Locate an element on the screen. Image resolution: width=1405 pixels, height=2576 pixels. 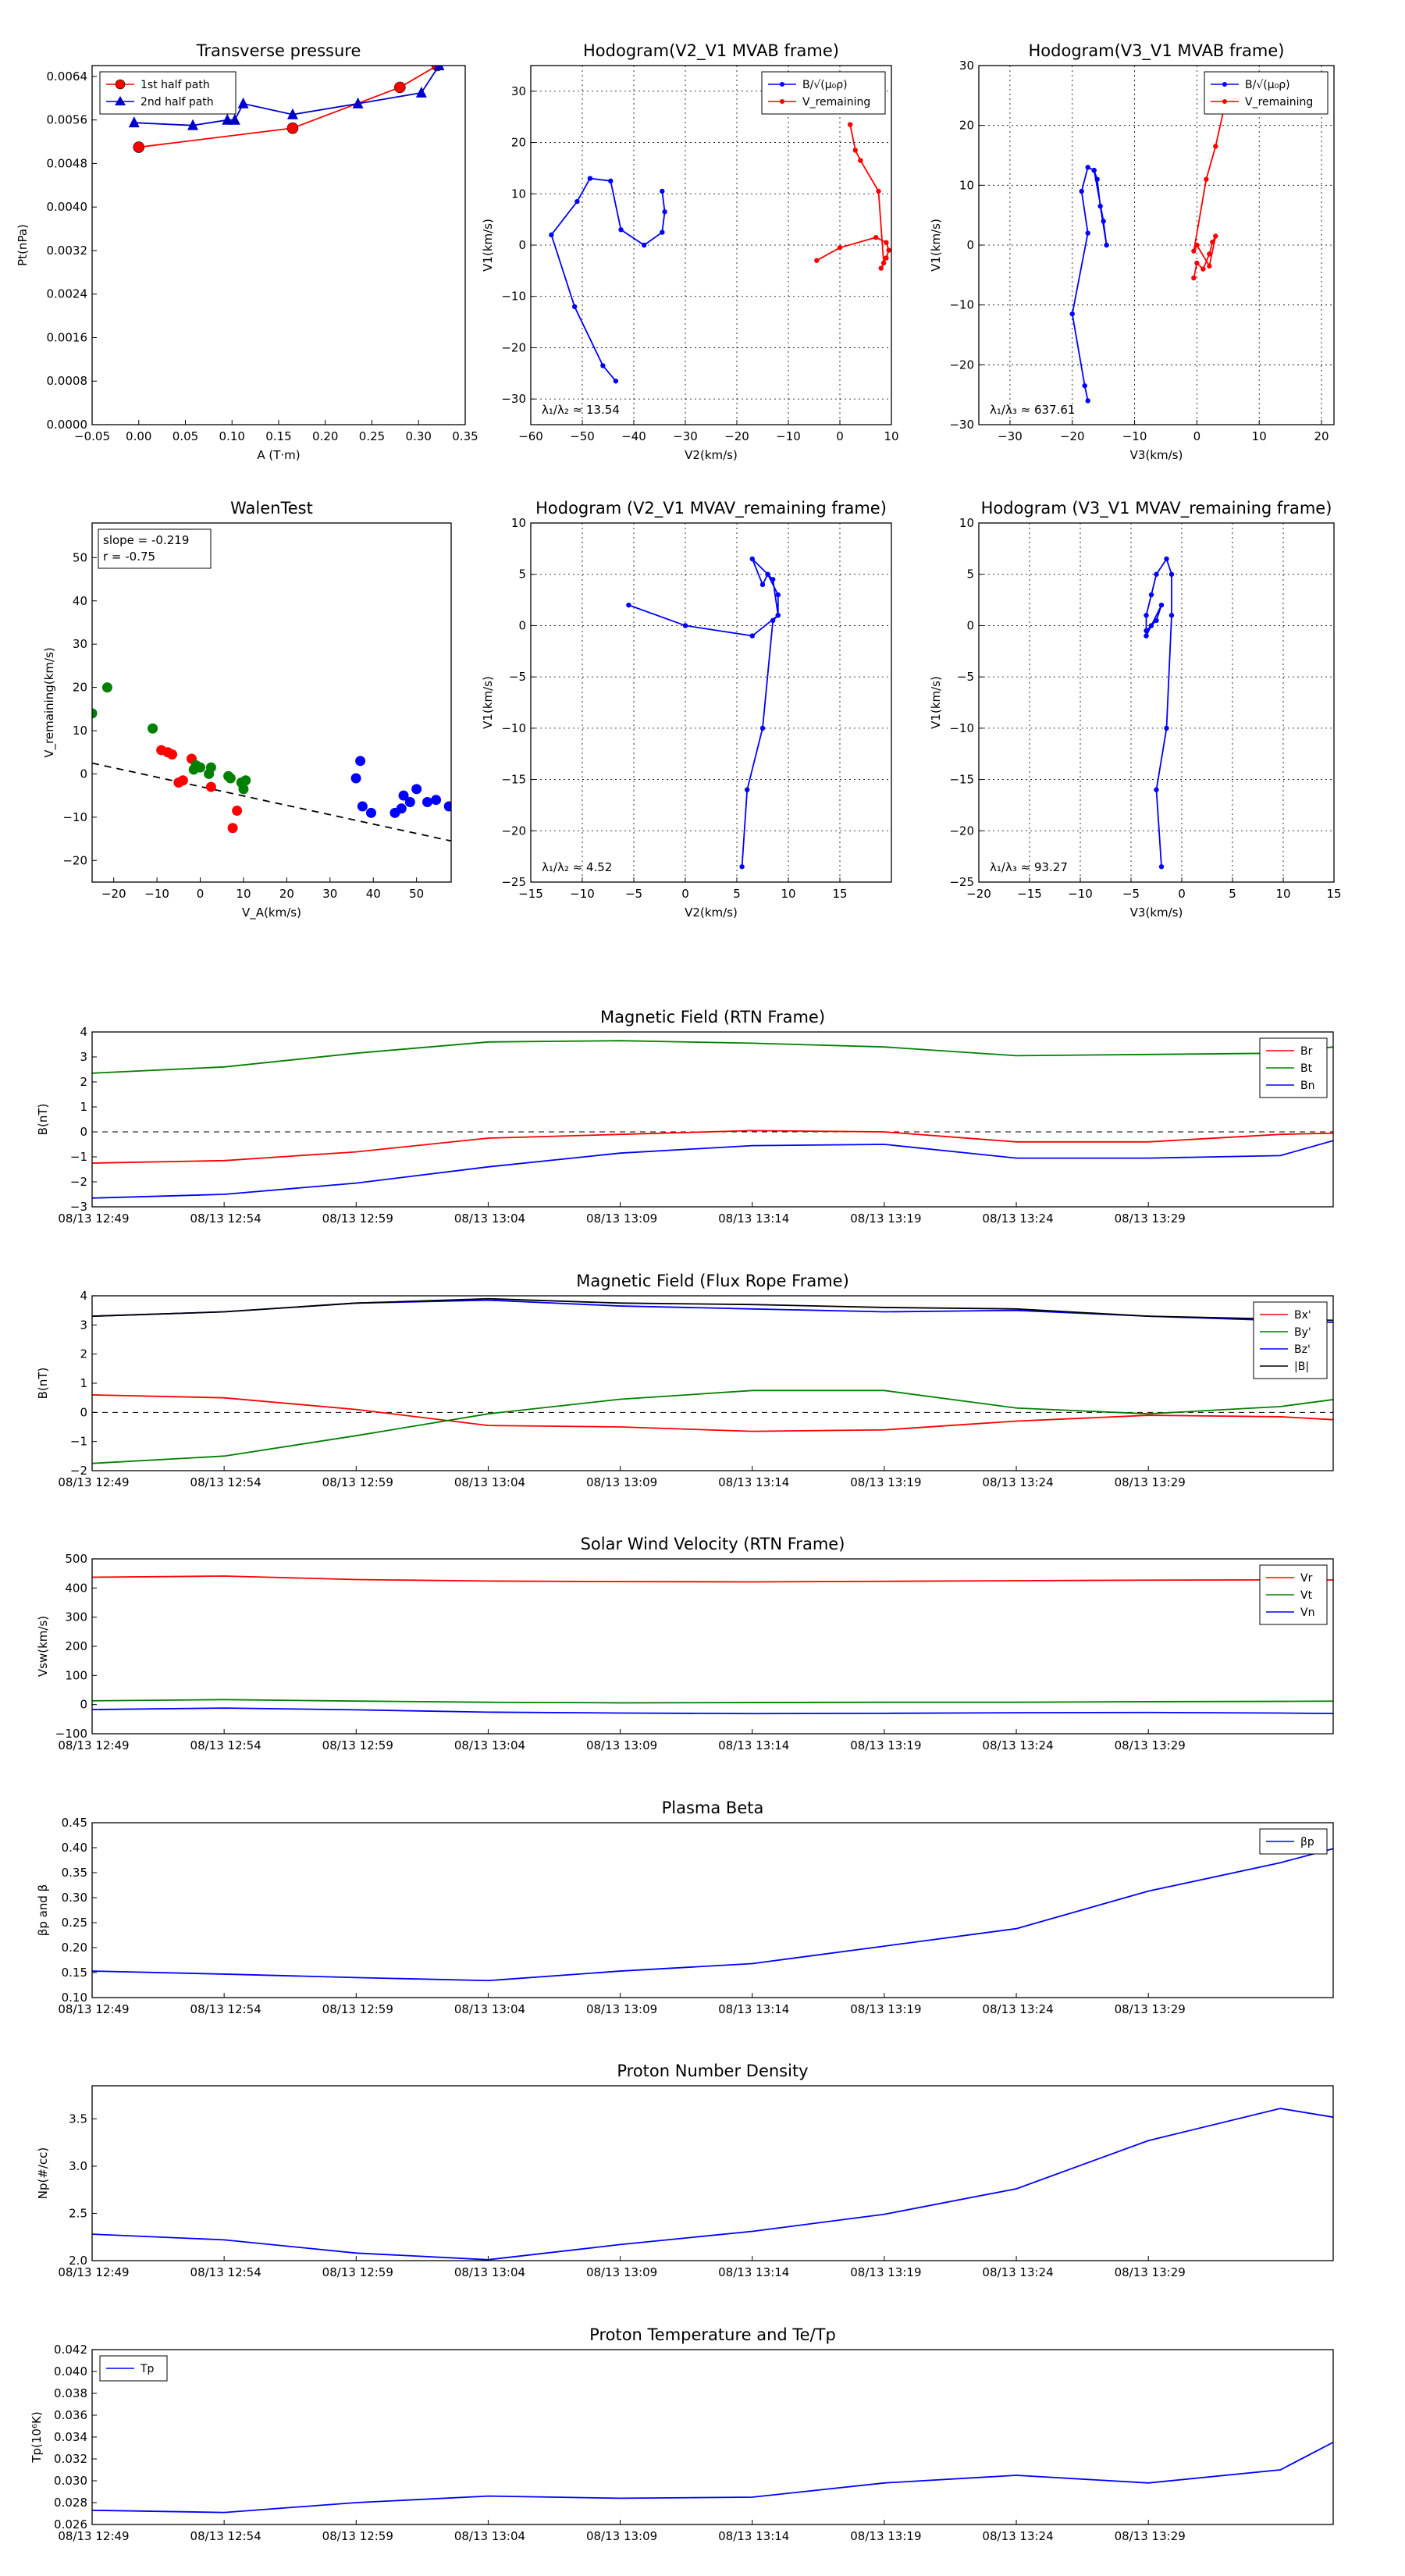
time-tick-label: 08/13 12:59 is located at coordinates (358, 2536).